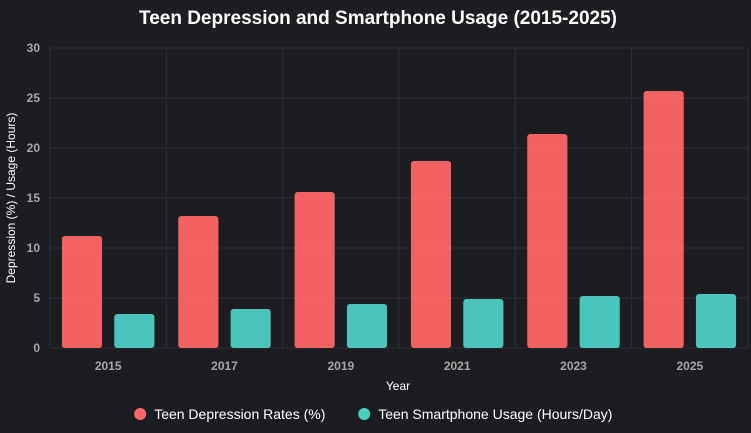  Describe the element at coordinates (34, 48) in the screenshot. I see `y-tick-label: 30` at that location.